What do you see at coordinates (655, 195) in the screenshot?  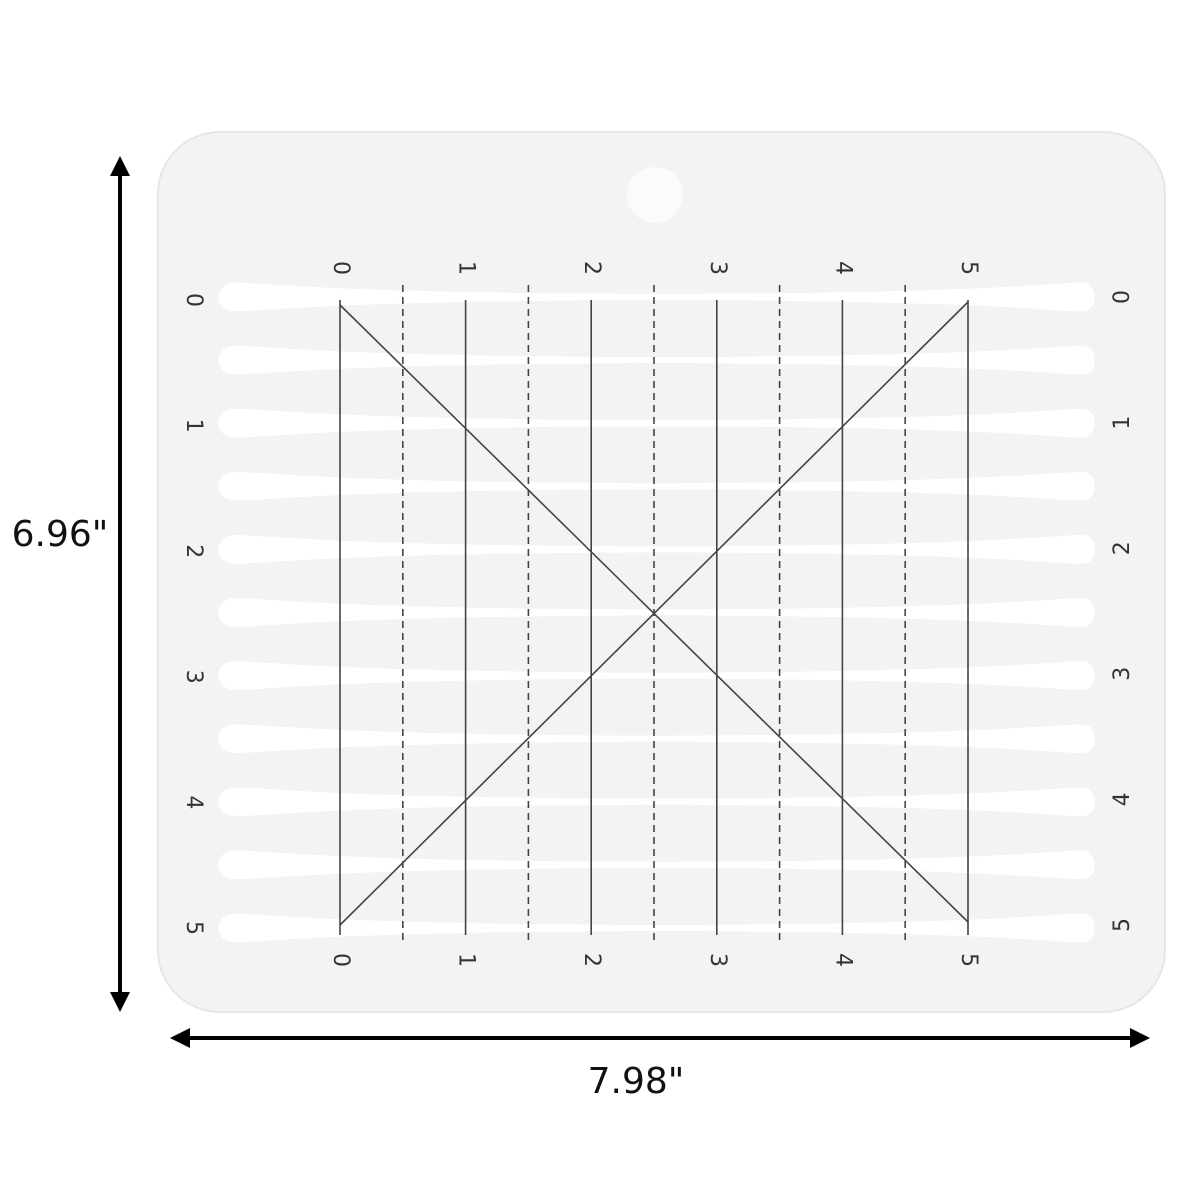 I see `hang-hole` at bounding box center [655, 195].